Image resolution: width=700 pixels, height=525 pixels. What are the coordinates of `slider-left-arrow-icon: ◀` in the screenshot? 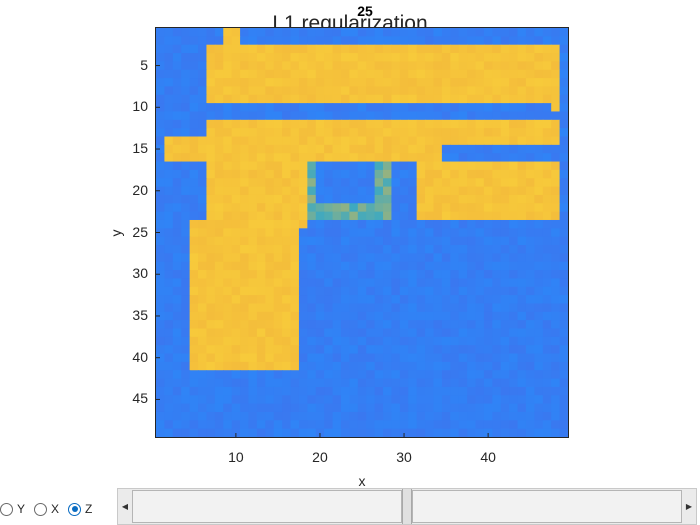 It's located at (125, 506).